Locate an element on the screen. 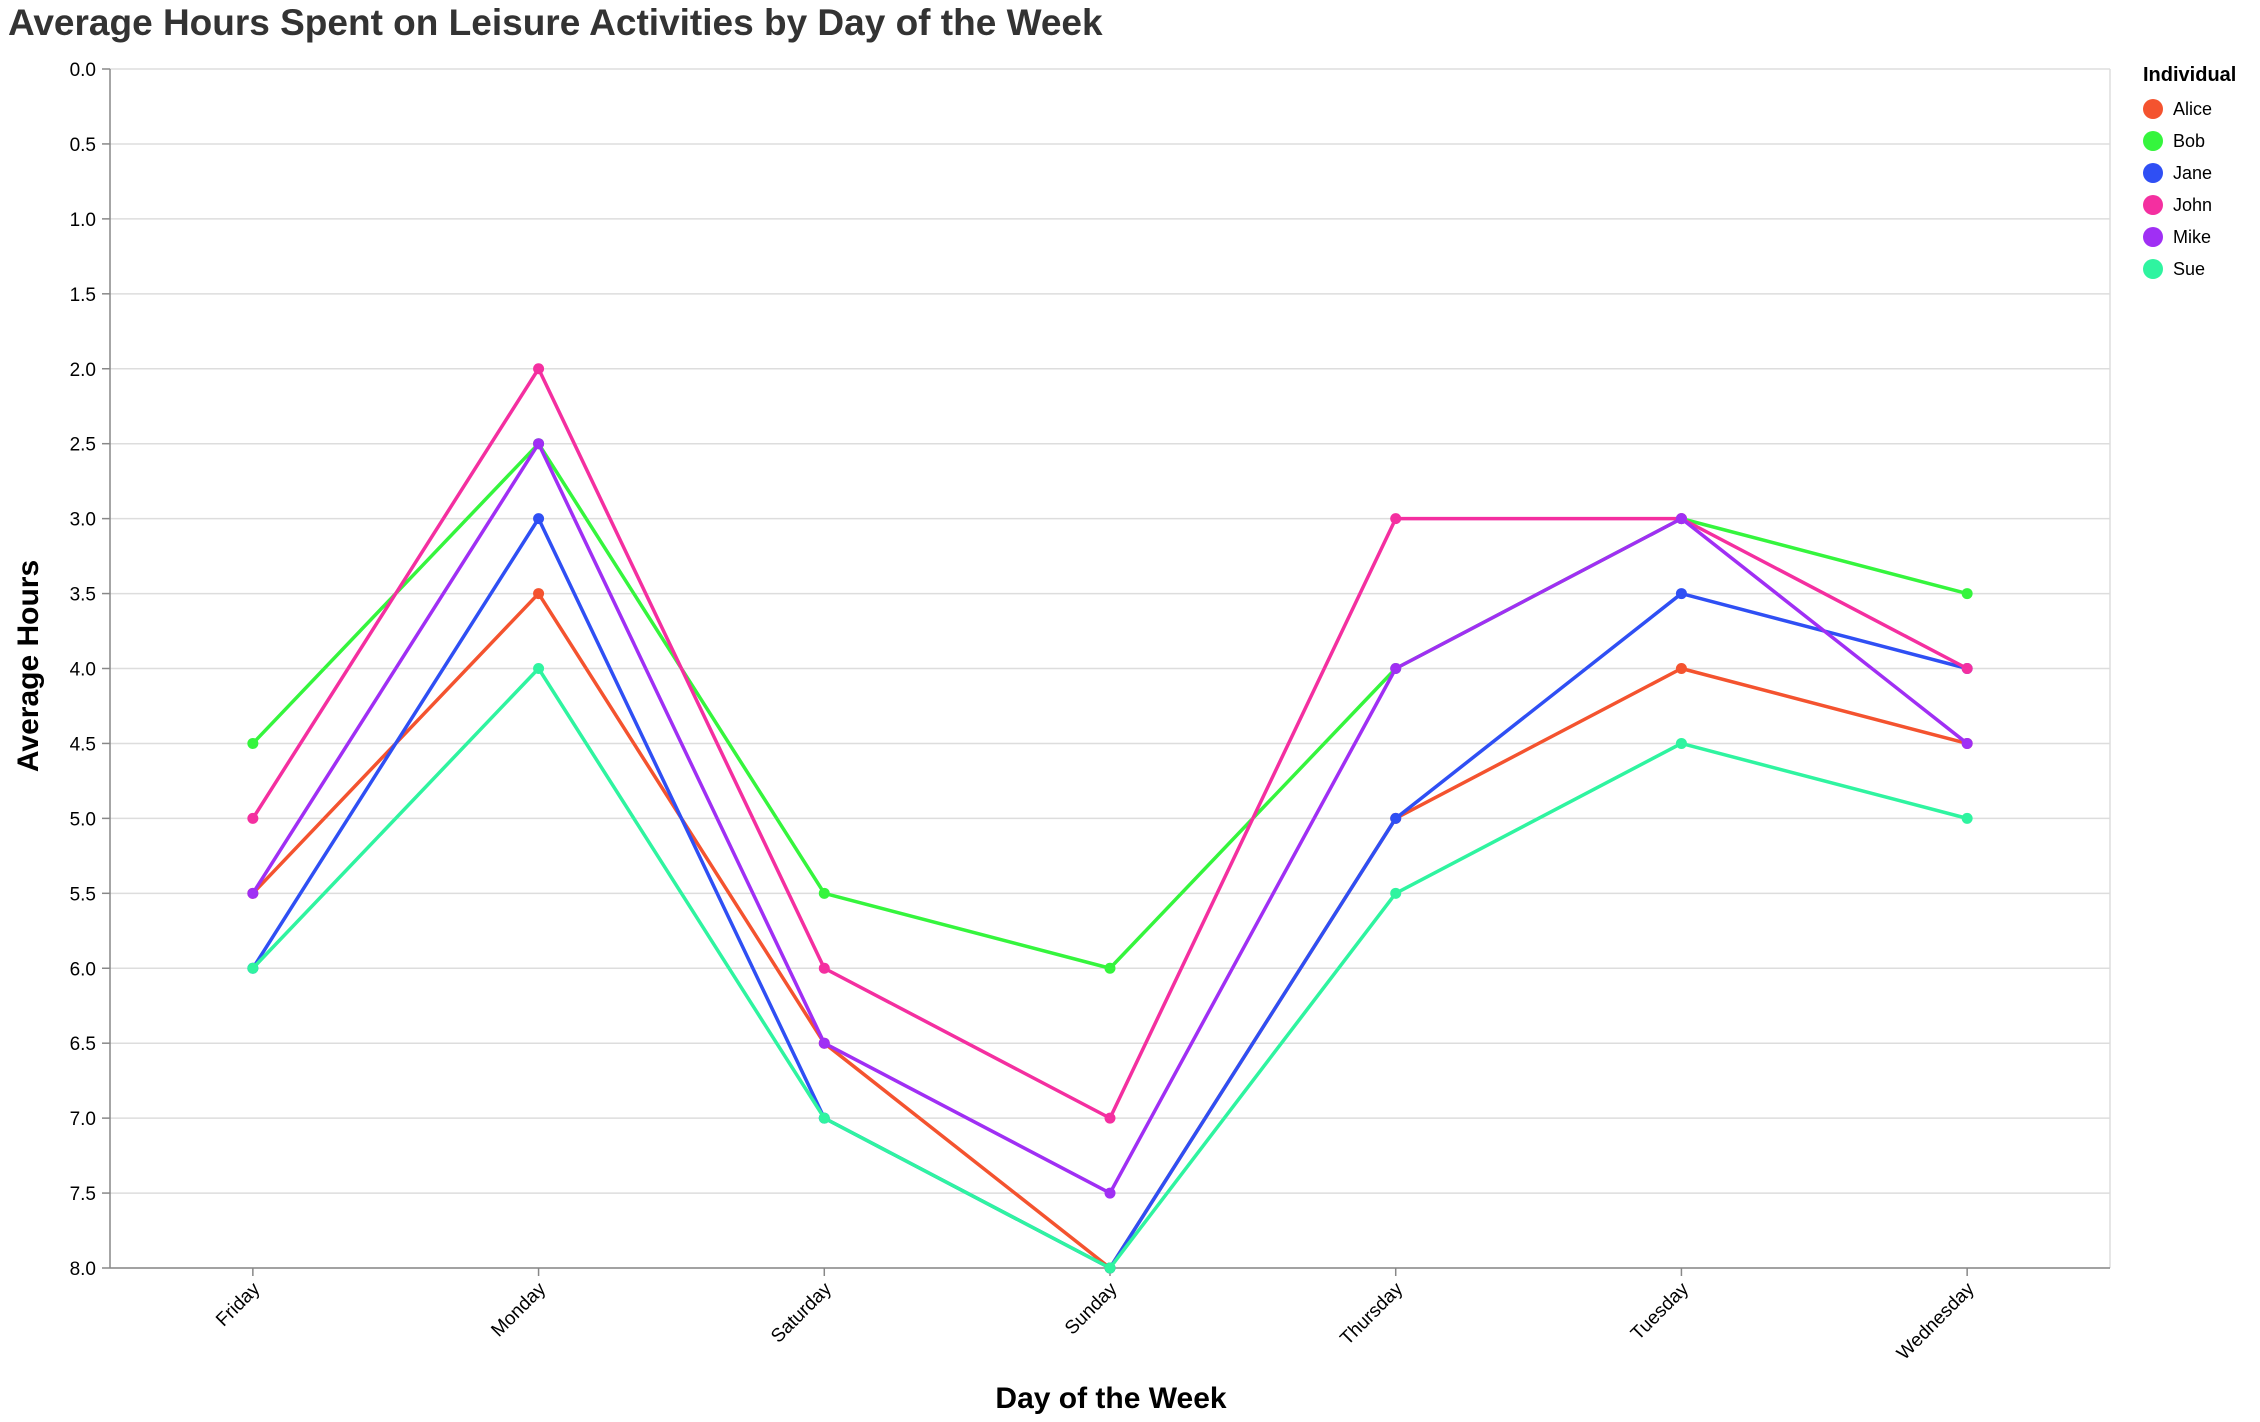 This screenshot has height=1422, width=2260. y-tick-label: 8.0 is located at coordinates (83, 1269).